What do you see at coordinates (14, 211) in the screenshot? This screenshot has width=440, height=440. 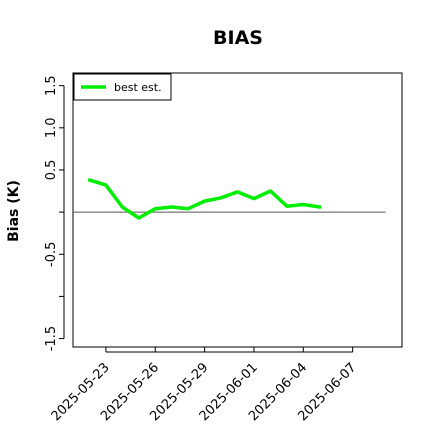 I see `y-axis-label: Bias (K)` at bounding box center [14, 211].